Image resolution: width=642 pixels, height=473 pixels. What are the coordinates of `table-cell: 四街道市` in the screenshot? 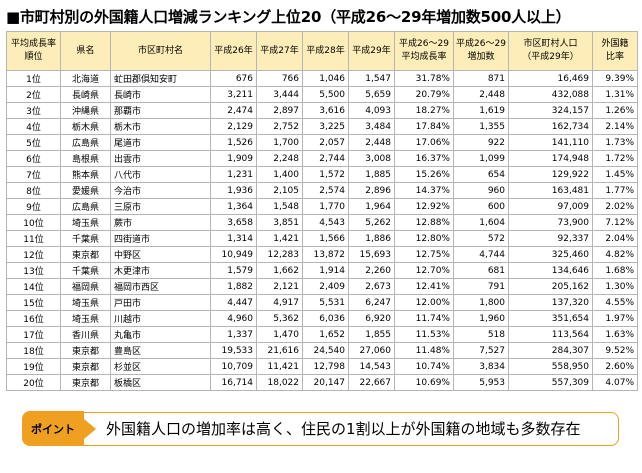 It's located at (160, 238).